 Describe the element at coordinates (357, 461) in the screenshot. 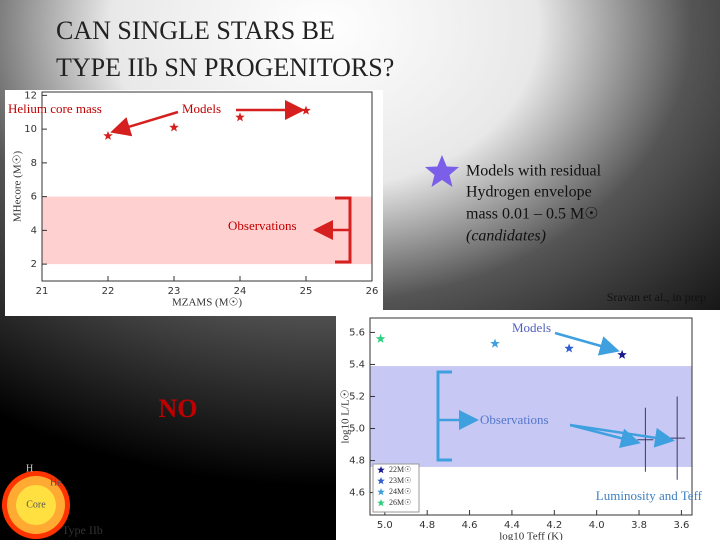

I see `y-tick-label: 4.8` at that location.